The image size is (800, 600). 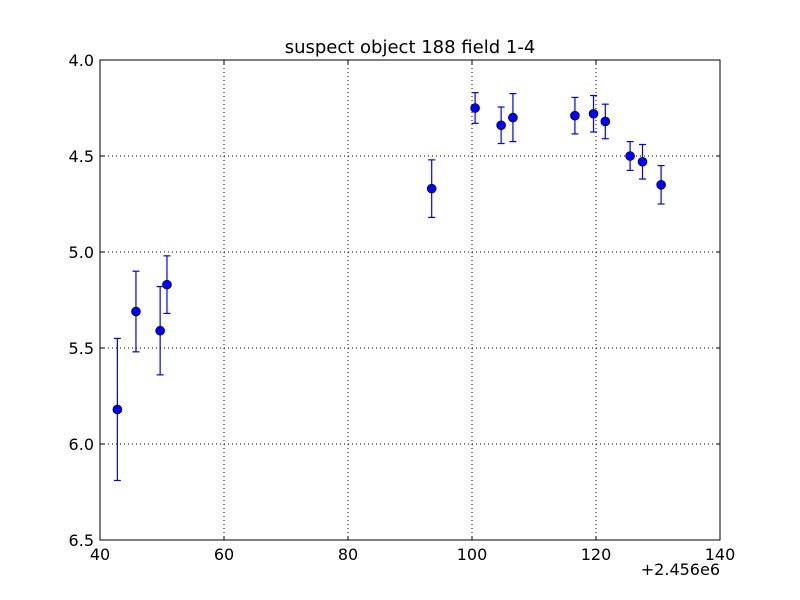 I want to click on y-tick-label: 5.0, so click(x=81, y=252).